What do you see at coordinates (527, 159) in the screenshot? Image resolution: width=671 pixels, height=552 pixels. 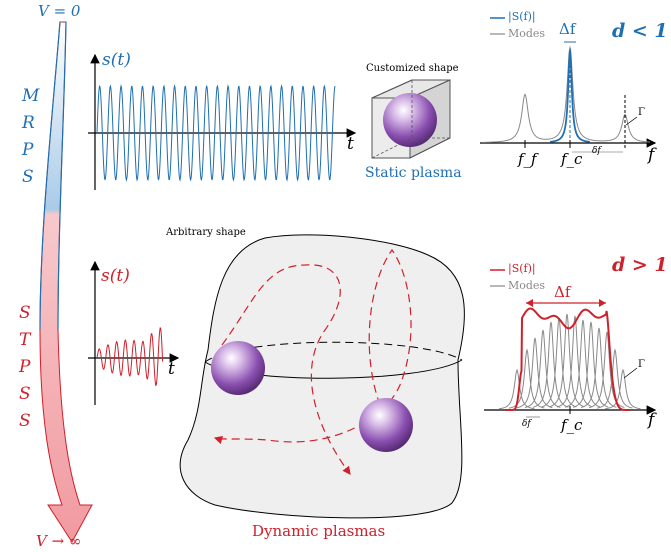 I see `static-tick-ff: f_f` at bounding box center [527, 159].